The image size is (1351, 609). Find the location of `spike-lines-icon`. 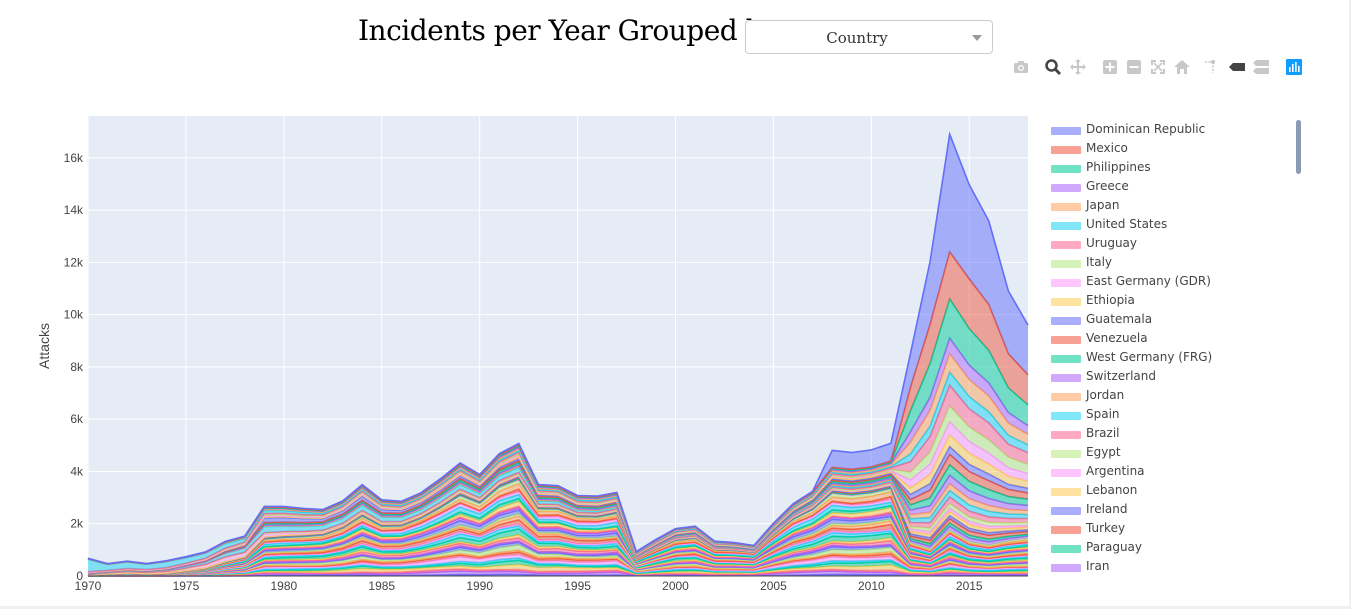

spike-lines-icon is located at coordinates (1212, 67).